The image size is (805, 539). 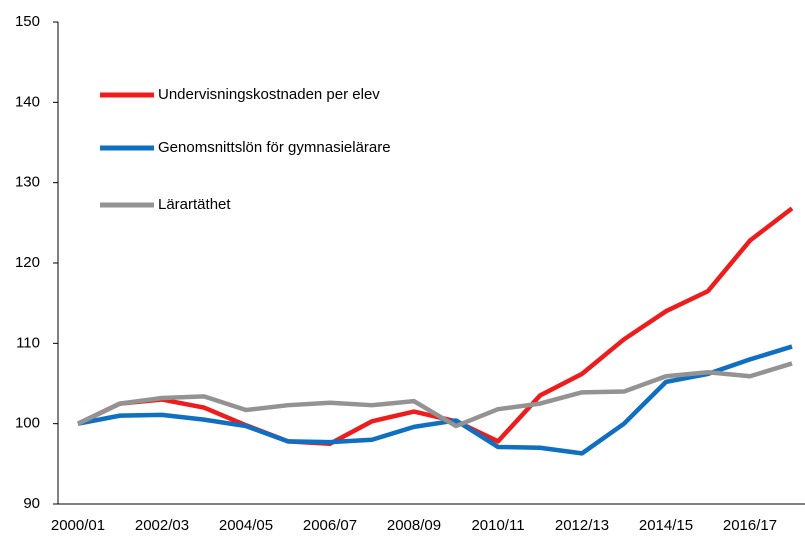 I want to click on y-tick-label: 140, so click(x=27, y=101).